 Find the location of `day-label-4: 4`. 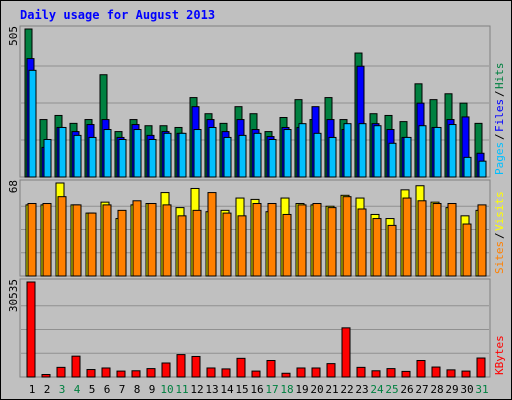

day-label-4: 4 is located at coordinates (77, 389).